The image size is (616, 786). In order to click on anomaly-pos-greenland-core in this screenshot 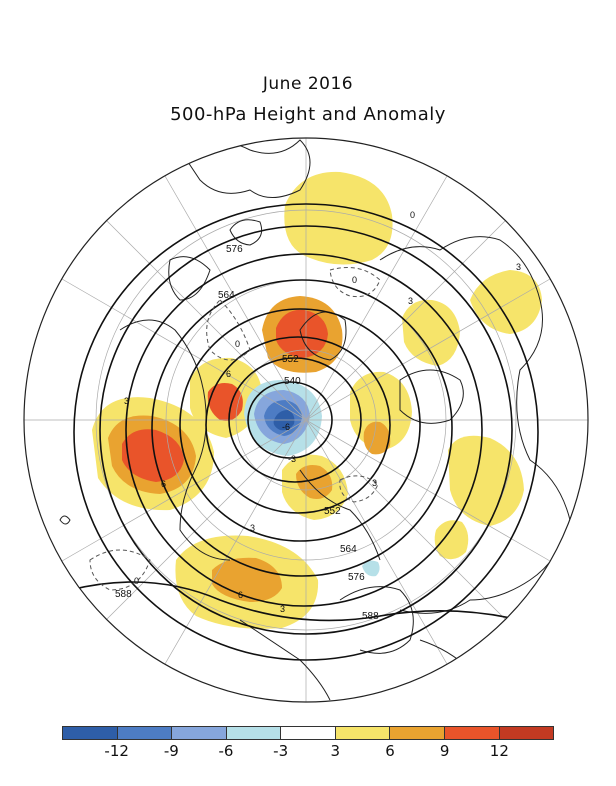, I will do `click(302, 333)`.